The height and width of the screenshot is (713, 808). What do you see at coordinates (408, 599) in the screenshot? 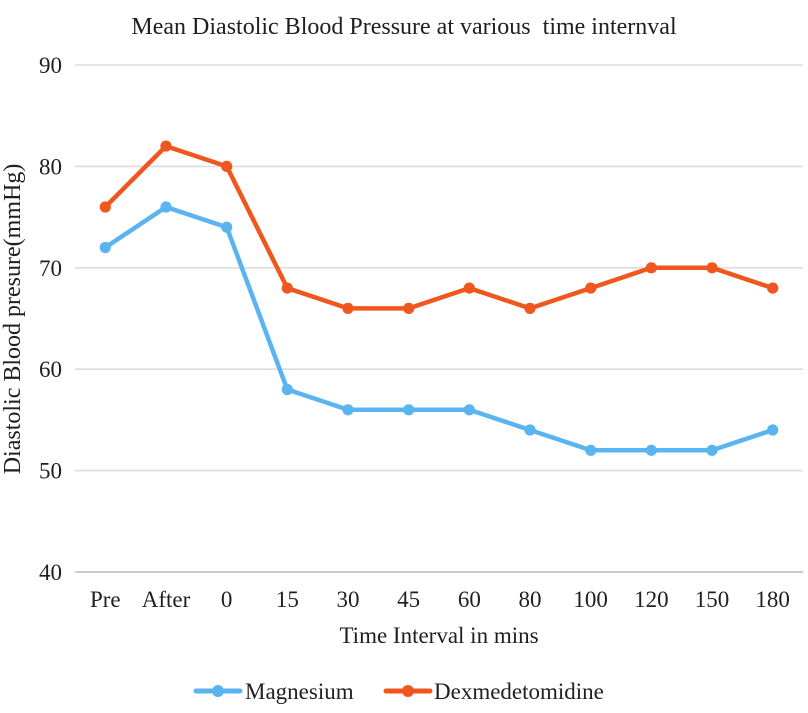
I see `x-tick-label-45: 45` at bounding box center [408, 599].